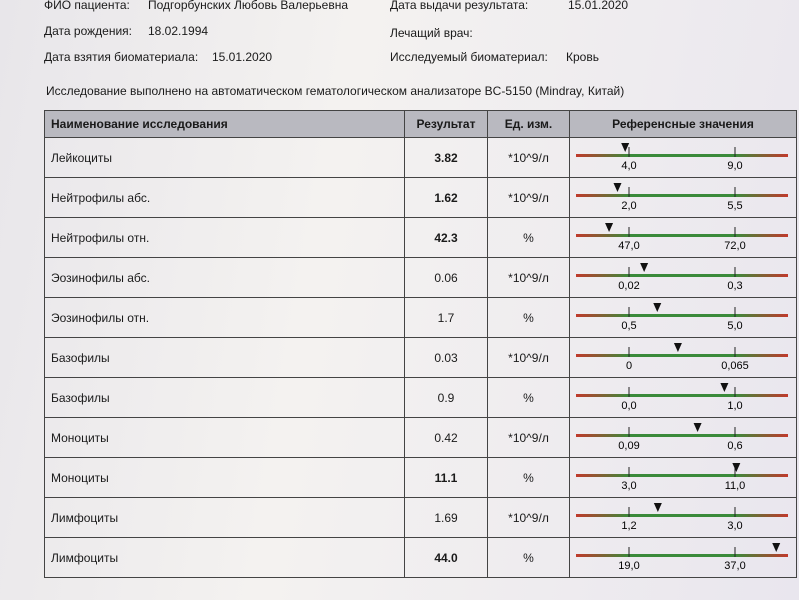 This screenshot has width=799, height=600. What do you see at coordinates (446, 124) in the screenshot?
I see `column-header: Результат` at bounding box center [446, 124].